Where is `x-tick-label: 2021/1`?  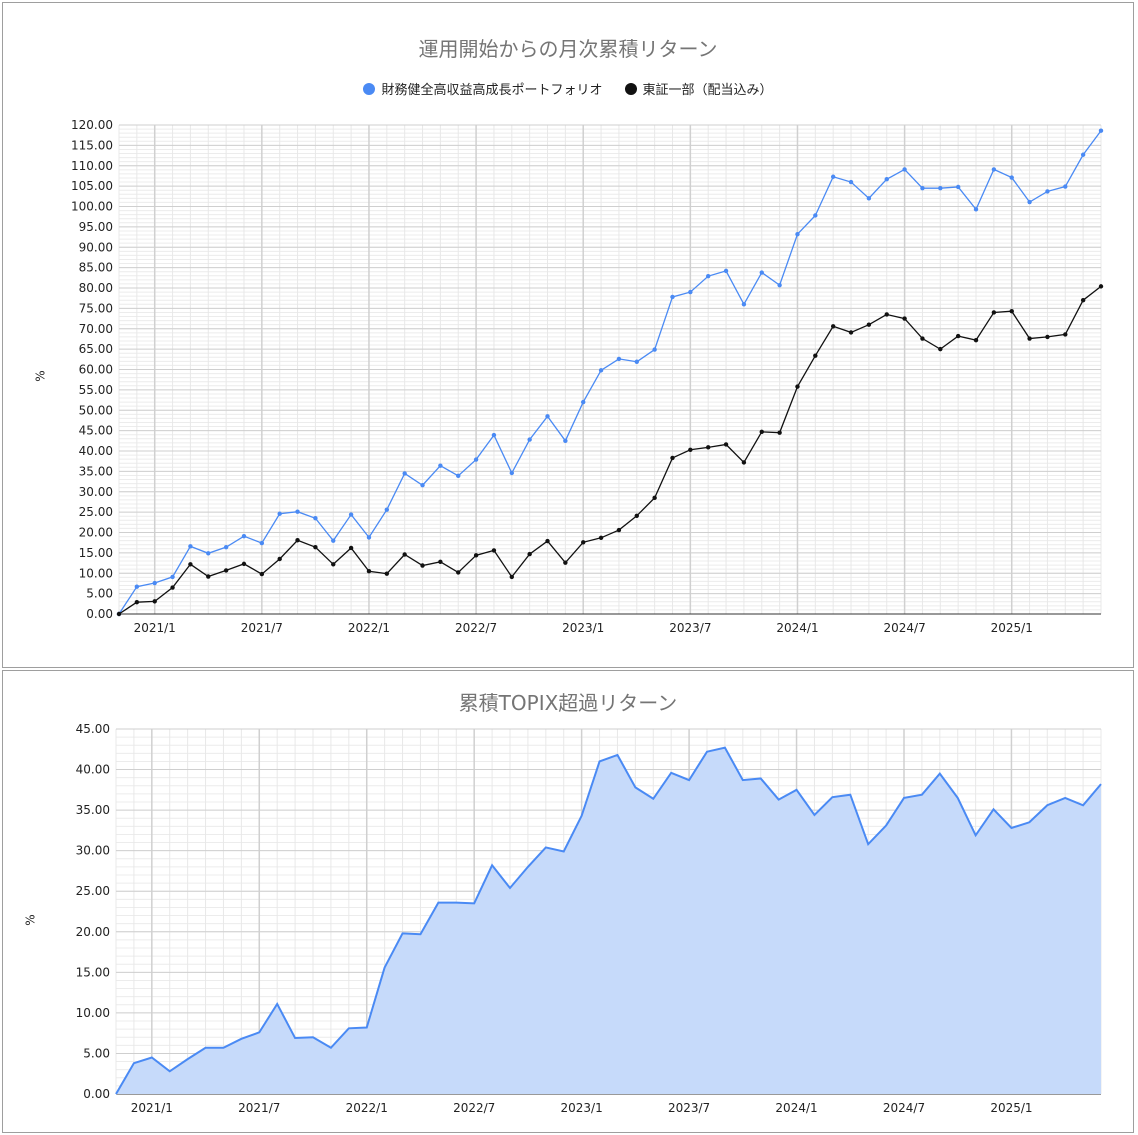 x-tick-label: 2021/1 is located at coordinates (152, 1108).